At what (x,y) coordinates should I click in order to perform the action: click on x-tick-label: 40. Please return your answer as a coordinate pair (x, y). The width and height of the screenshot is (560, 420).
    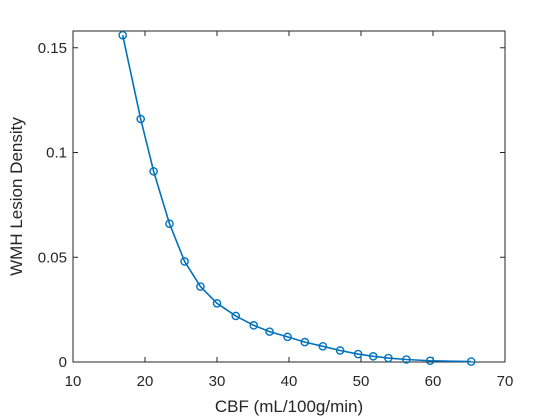
    Looking at the image, I should click on (289, 381).